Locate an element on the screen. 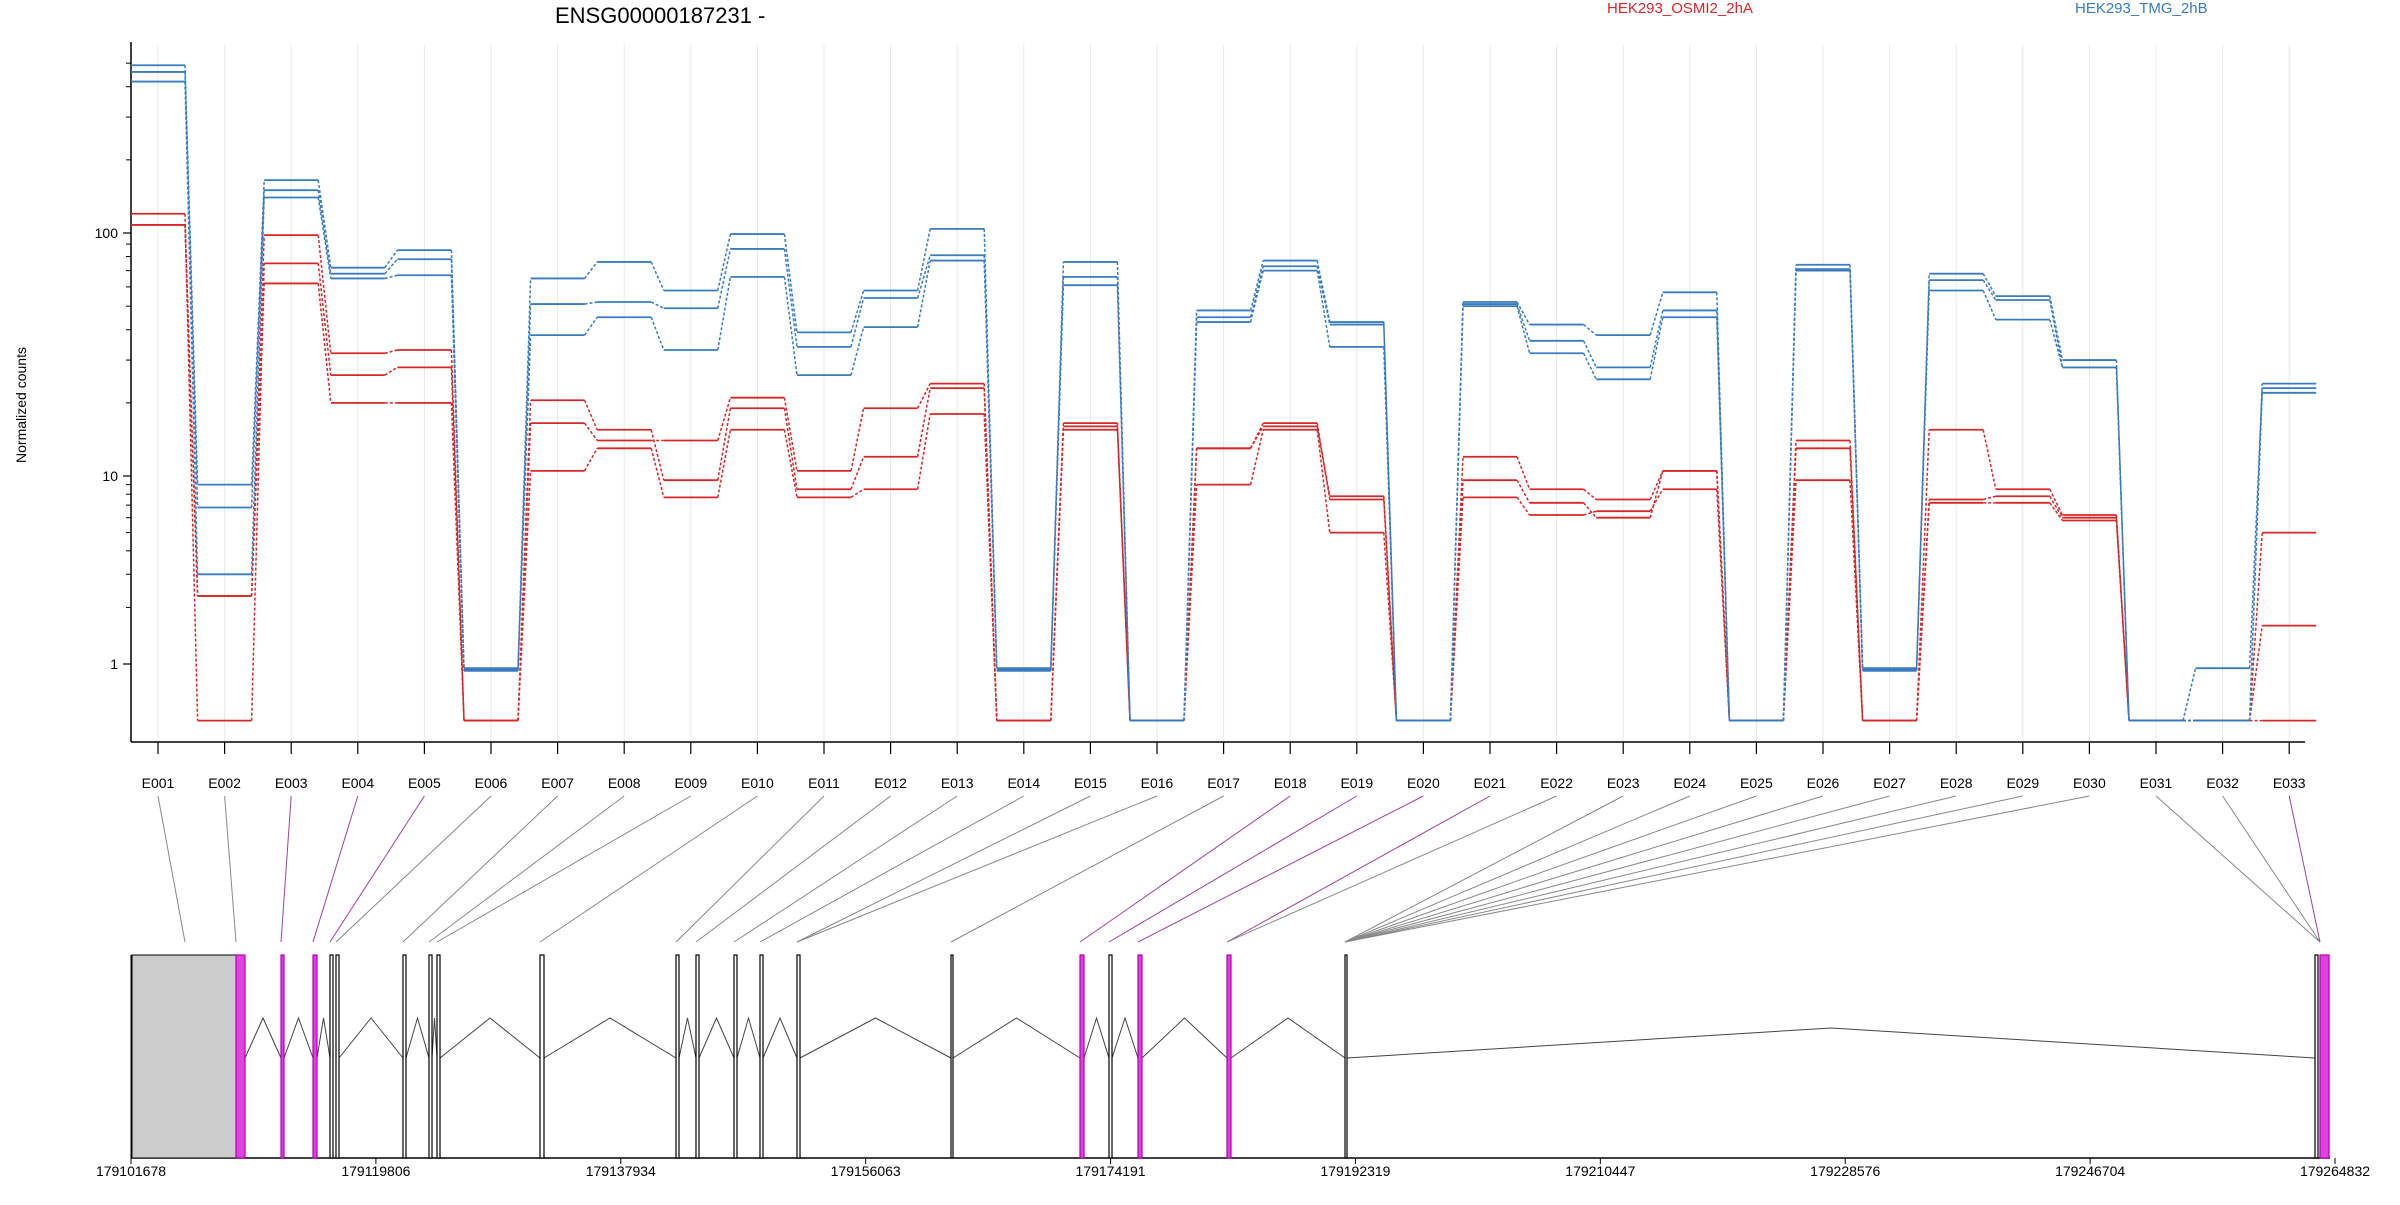 The height and width of the screenshot is (1205, 2400). genomic-tick-label: 179264832 is located at coordinates (2335, 1171).